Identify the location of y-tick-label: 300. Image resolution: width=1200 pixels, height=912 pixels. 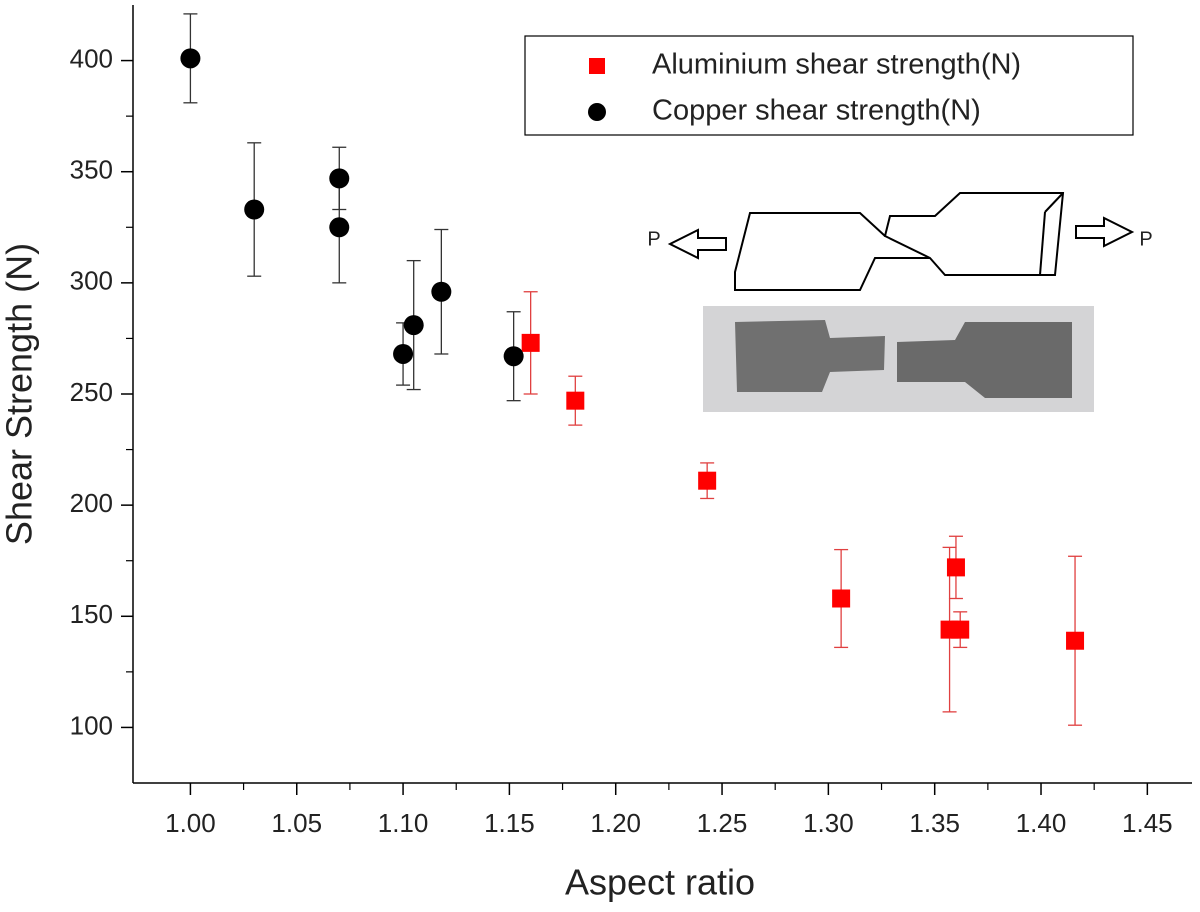
(91, 281).